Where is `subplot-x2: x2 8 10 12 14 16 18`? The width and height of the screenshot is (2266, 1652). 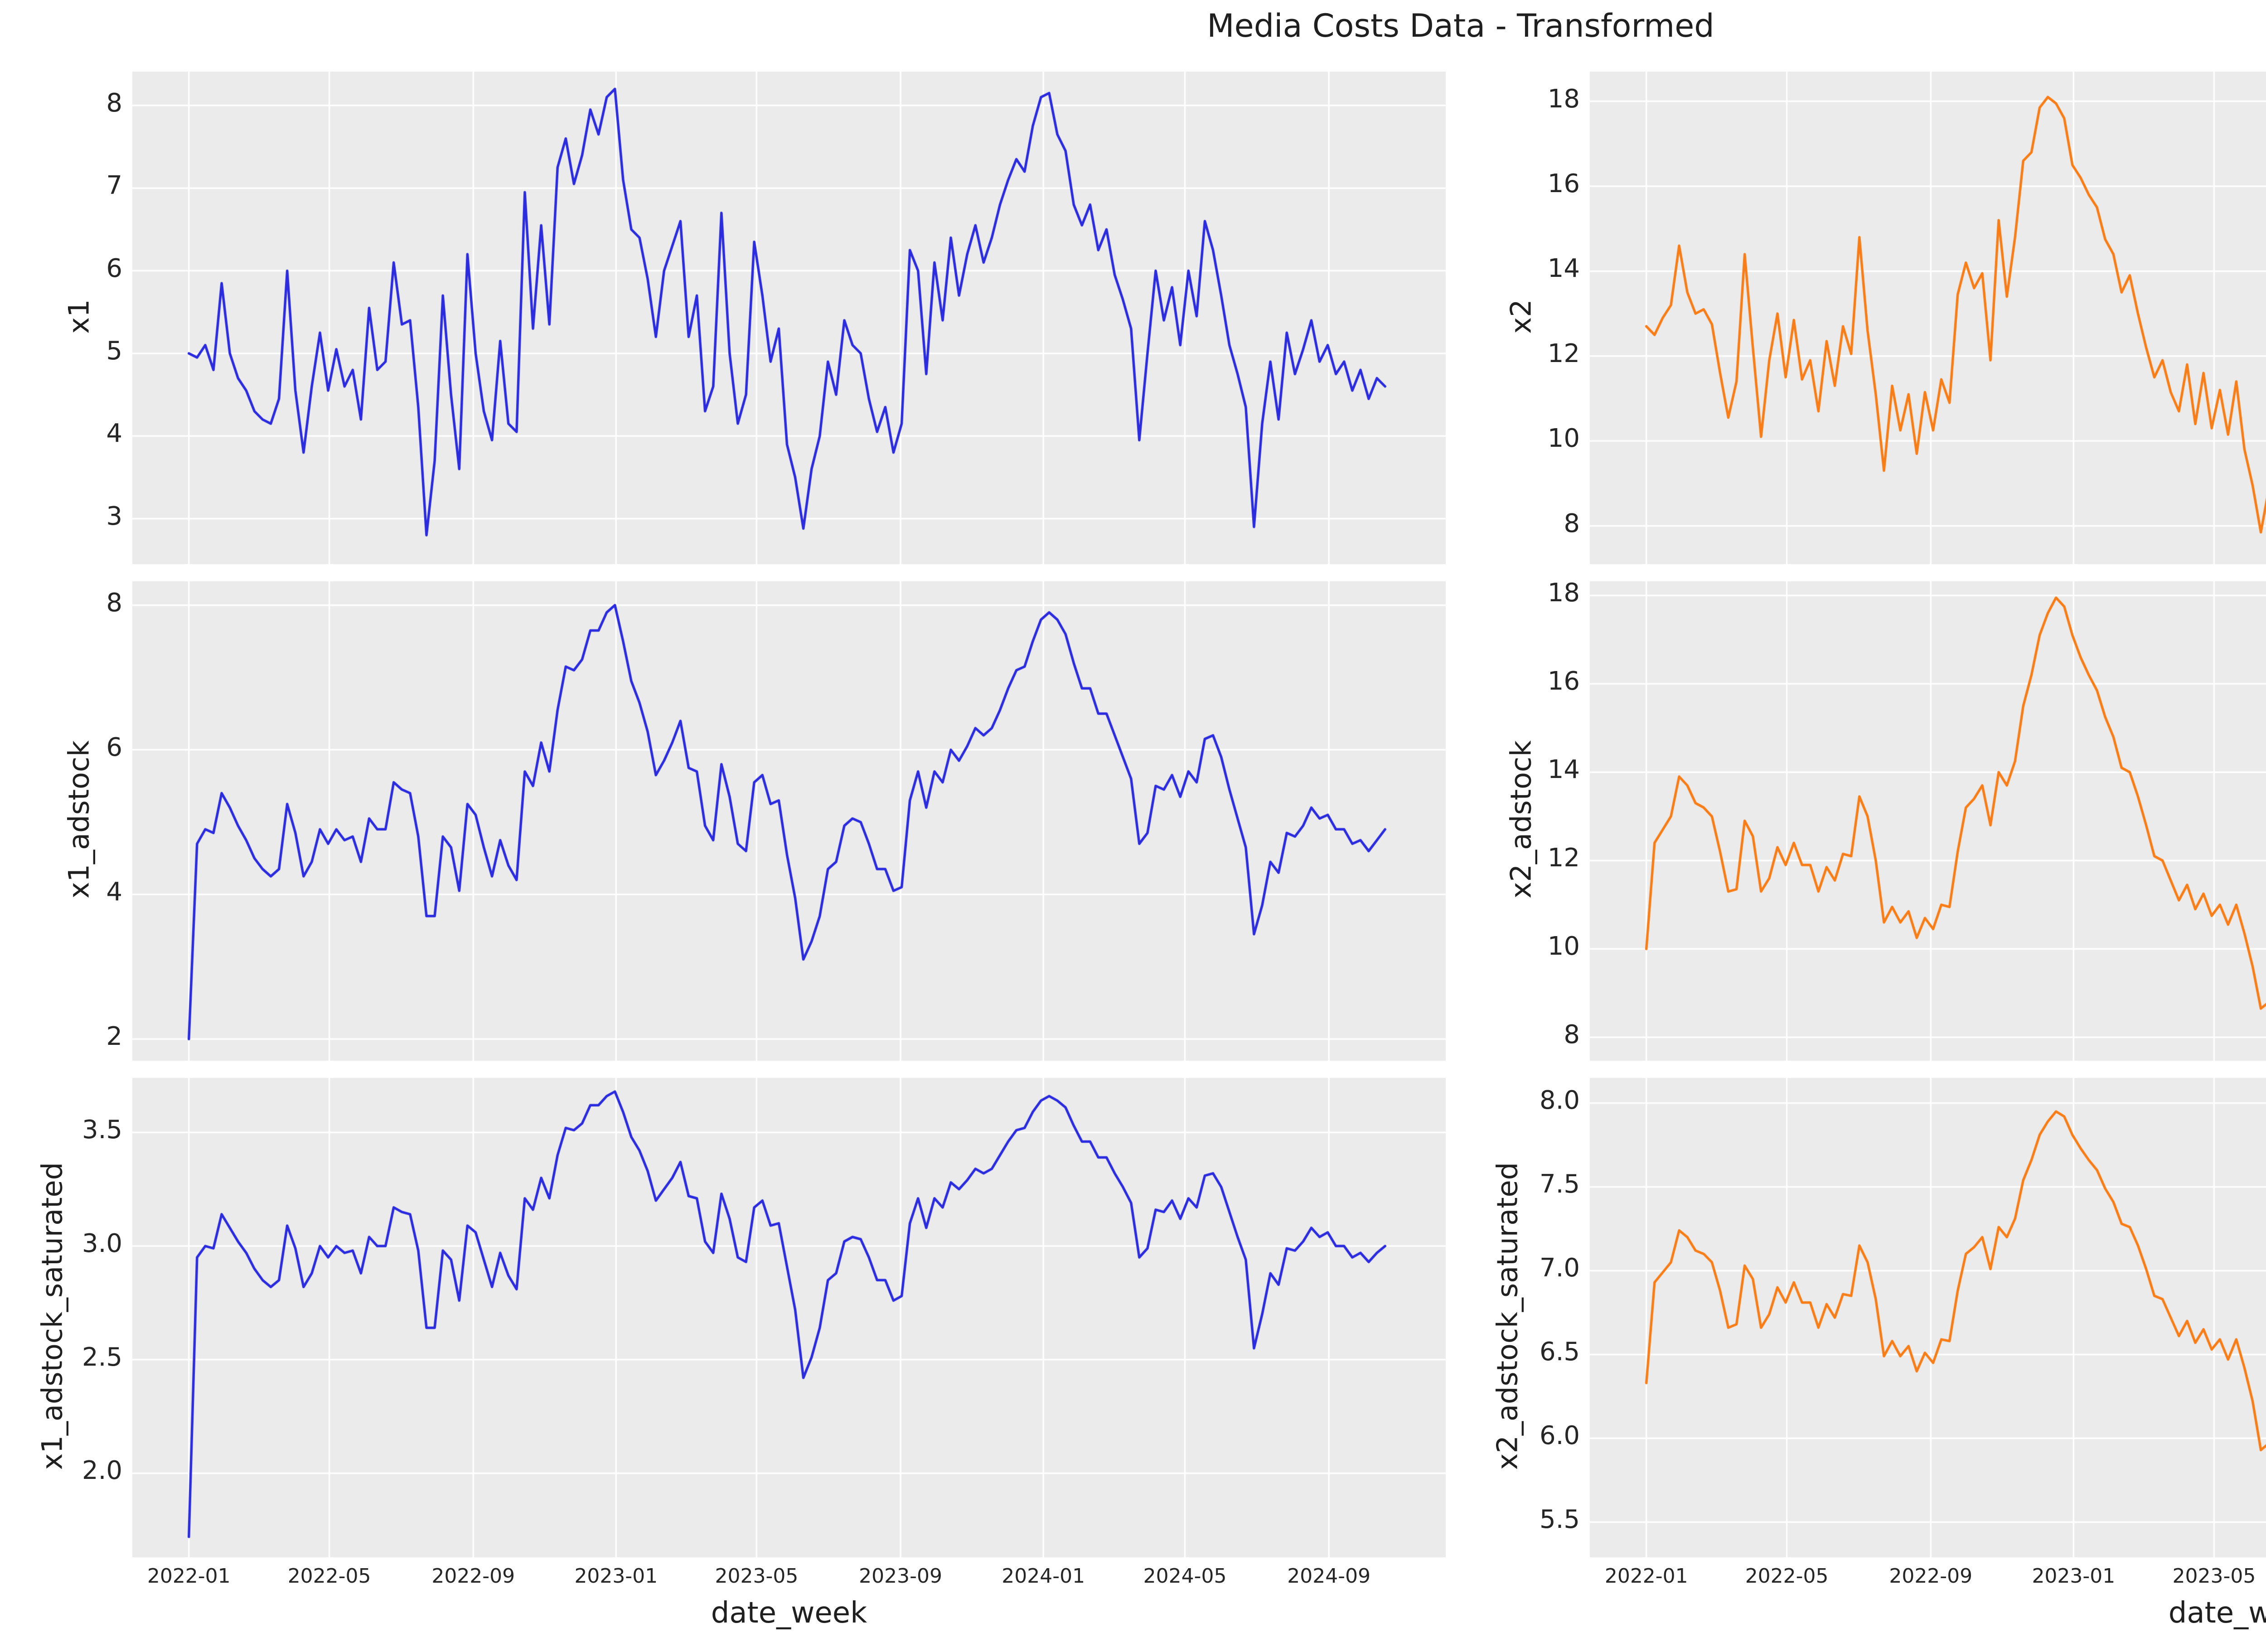
subplot-x2: x2 8 10 12 14 16 18 is located at coordinates (1885, 318).